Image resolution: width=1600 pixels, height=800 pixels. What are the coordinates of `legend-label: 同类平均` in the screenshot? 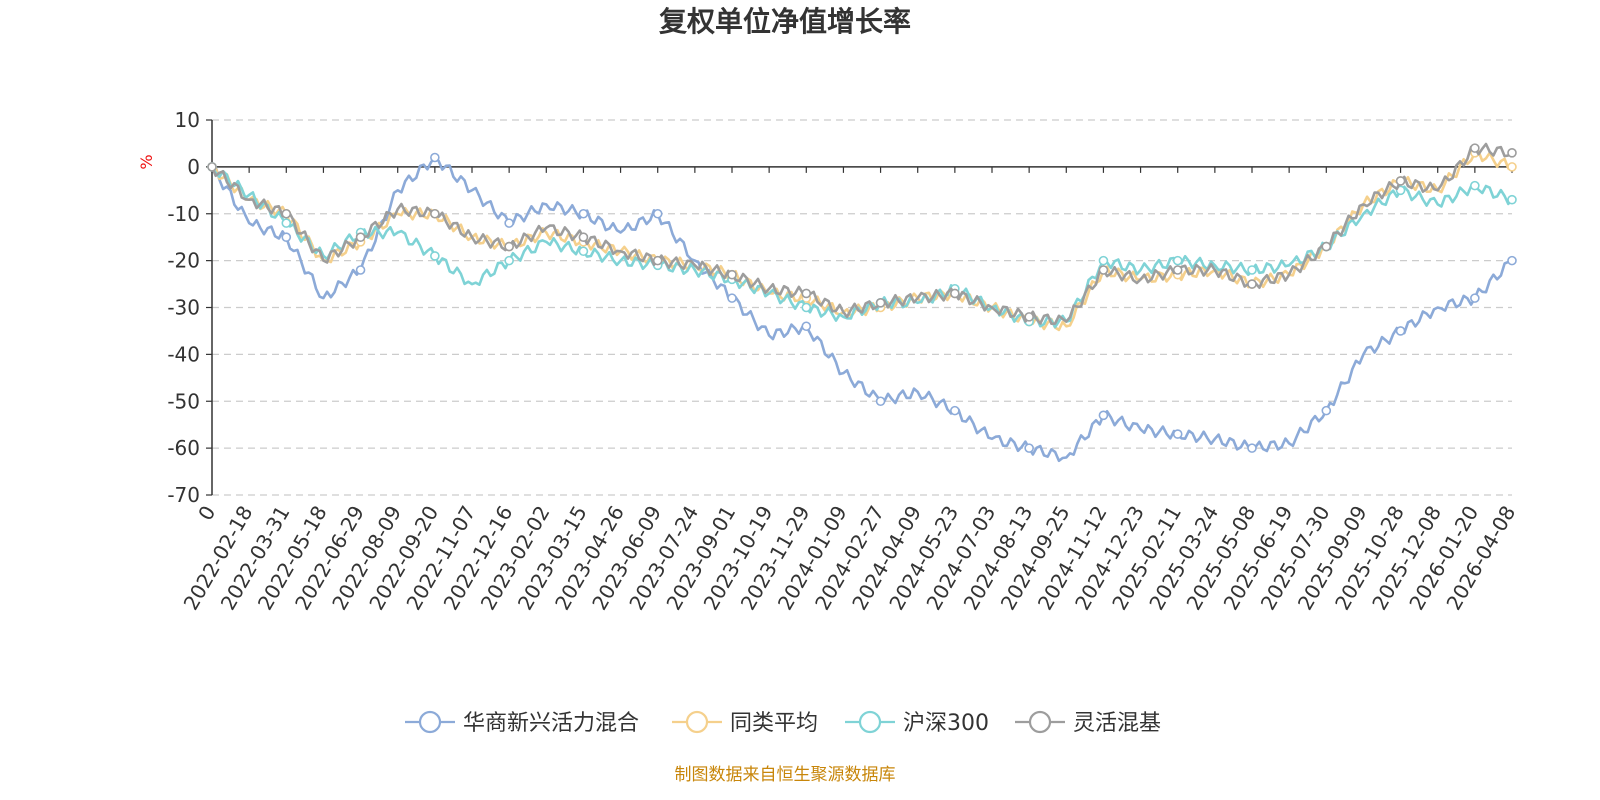 It's located at (774, 723).